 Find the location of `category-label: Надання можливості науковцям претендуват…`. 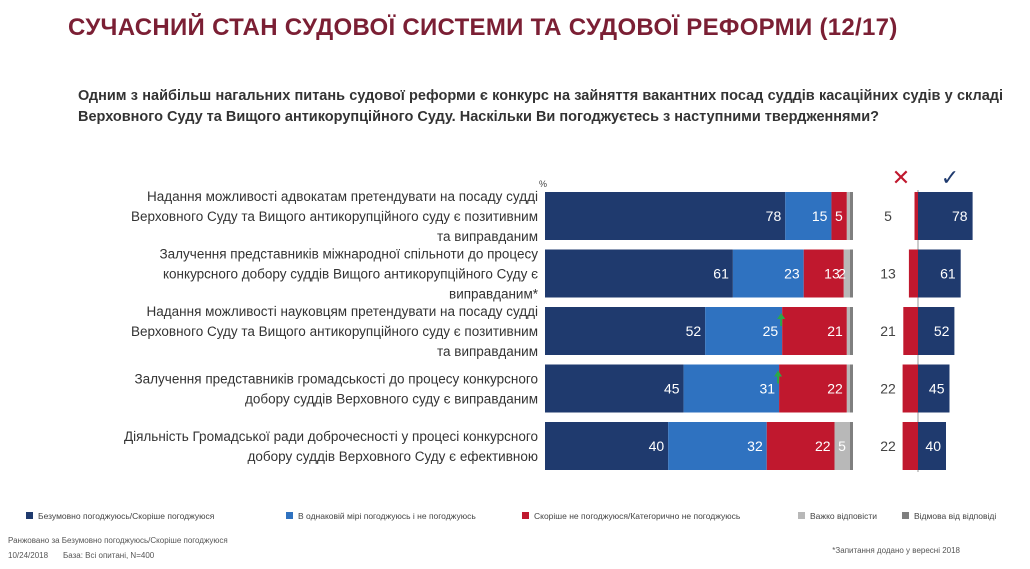

category-label: Надання можливості науковцям претендуват… is located at coordinates (342, 311).